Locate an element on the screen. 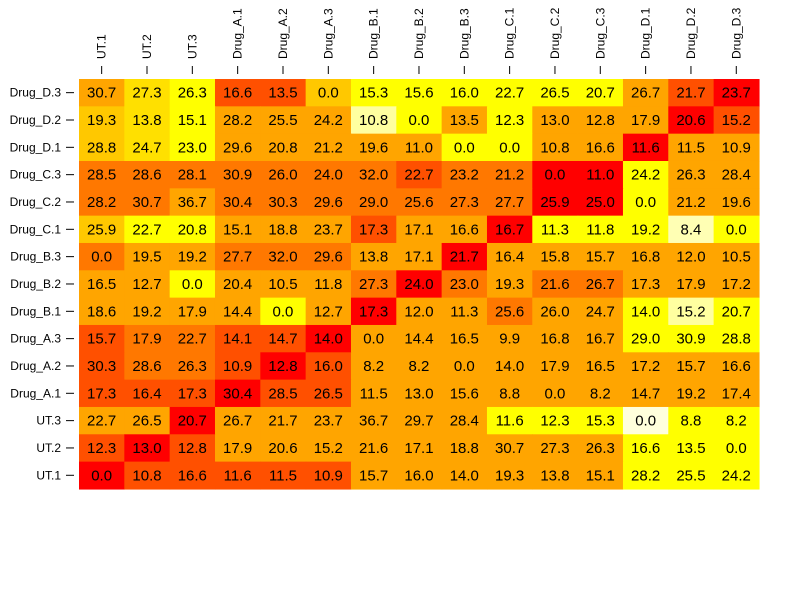 This screenshot has height=612, width=800. row-label: Drug_A.1 is located at coordinates (35, 393).